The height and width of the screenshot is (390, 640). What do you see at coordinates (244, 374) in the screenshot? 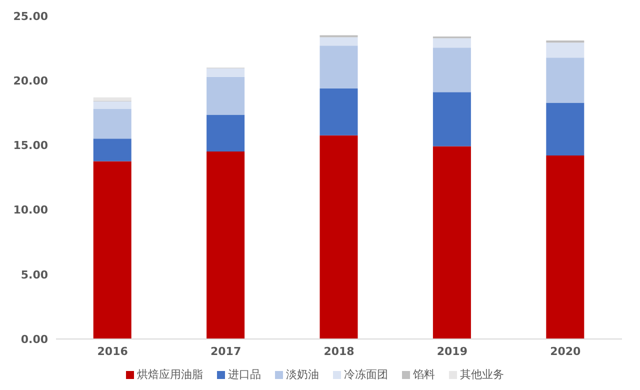
I see `legend-label: 进口品` at bounding box center [244, 374].